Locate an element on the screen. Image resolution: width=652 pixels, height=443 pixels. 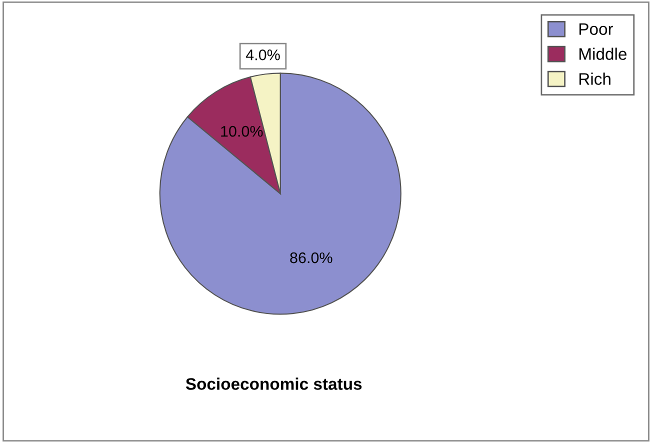
legend-label: Rich is located at coordinates (594, 78).